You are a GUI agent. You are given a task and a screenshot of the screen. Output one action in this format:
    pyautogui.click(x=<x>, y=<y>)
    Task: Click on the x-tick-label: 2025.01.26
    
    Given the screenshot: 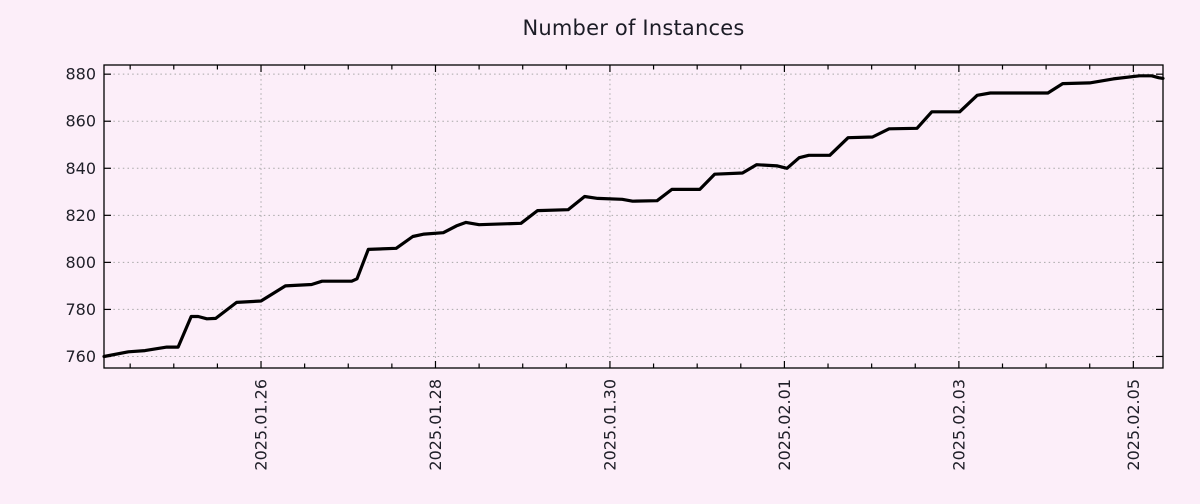 What is the action you would take?
    pyautogui.click(x=261, y=425)
    